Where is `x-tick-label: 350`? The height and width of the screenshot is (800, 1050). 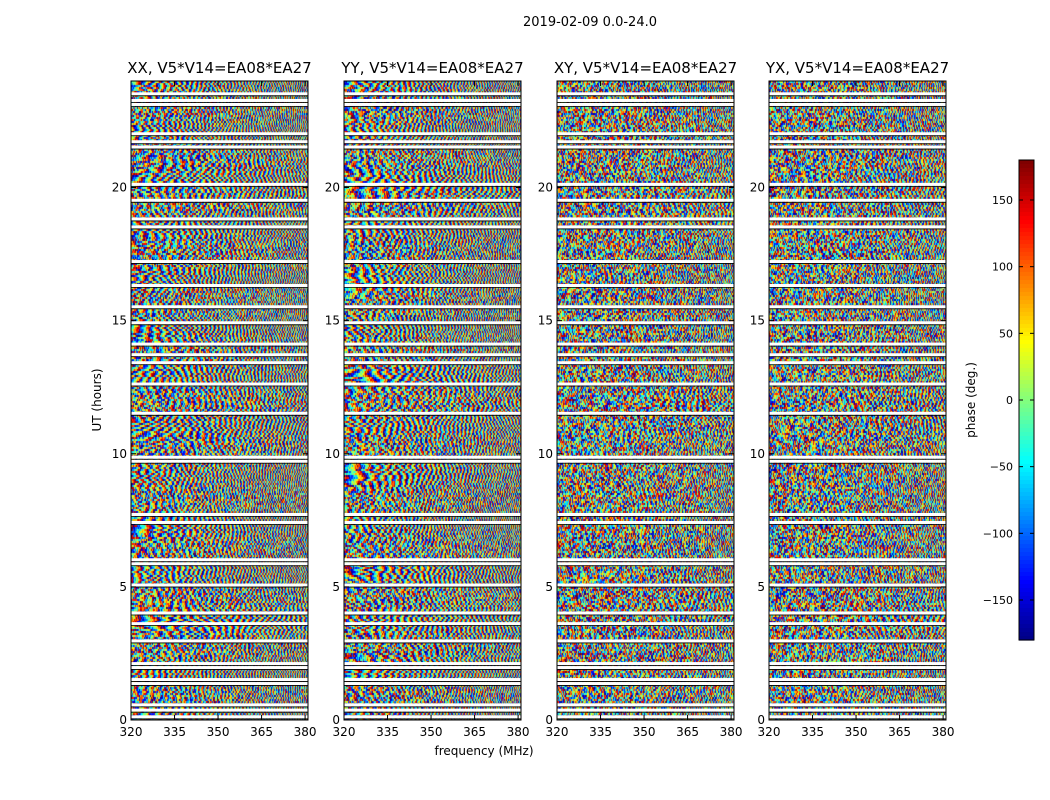 x-tick-label: 350 is located at coordinates (856, 732).